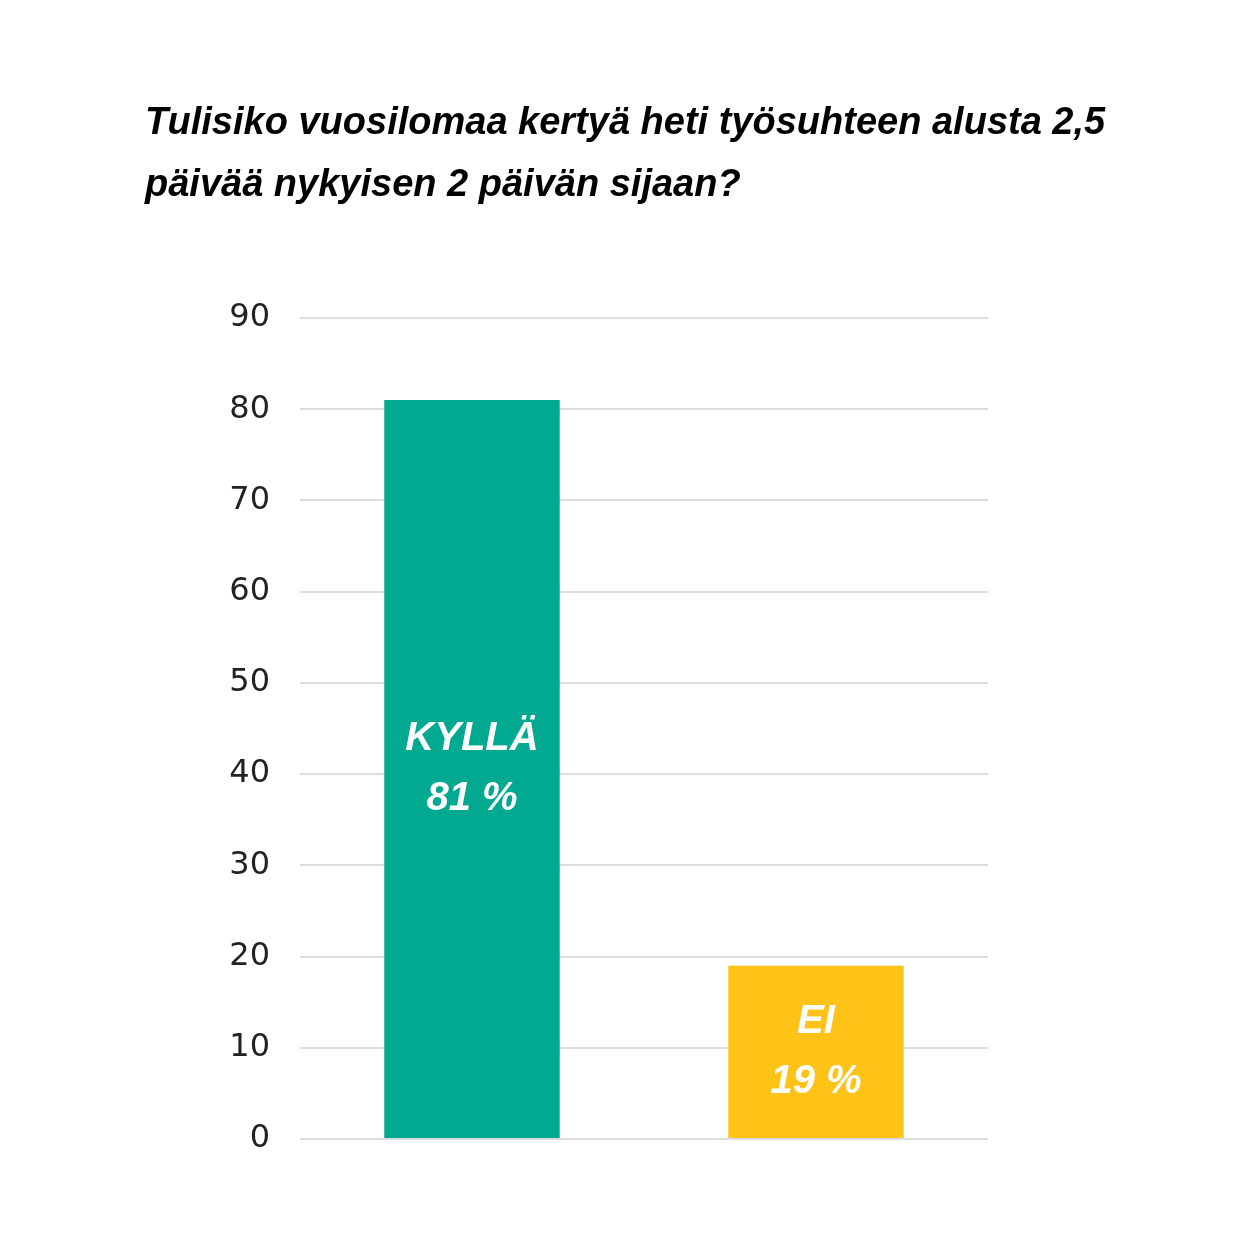  What do you see at coordinates (472, 796) in the screenshot?
I see `data-label: 81 %` at bounding box center [472, 796].